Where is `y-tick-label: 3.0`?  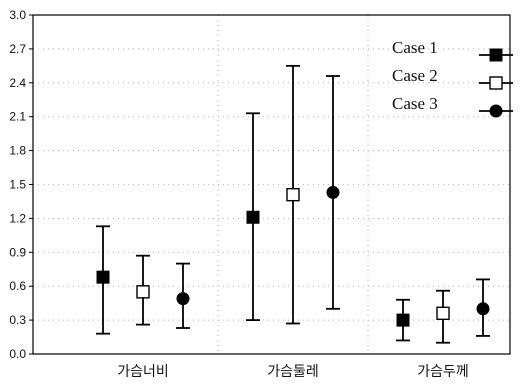
y-tick-label: 3.0 is located at coordinates (17, 15).